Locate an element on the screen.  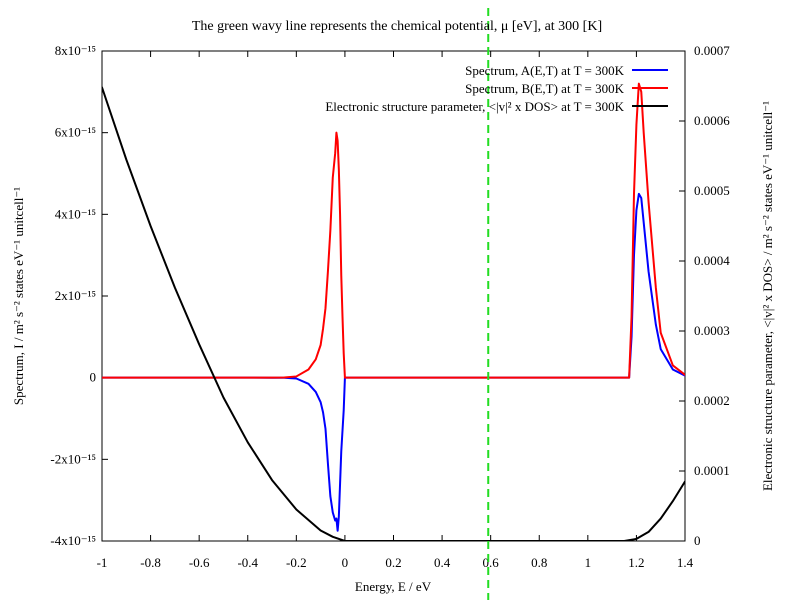
x-tick-label: 1.2 is located at coordinates (636, 562).